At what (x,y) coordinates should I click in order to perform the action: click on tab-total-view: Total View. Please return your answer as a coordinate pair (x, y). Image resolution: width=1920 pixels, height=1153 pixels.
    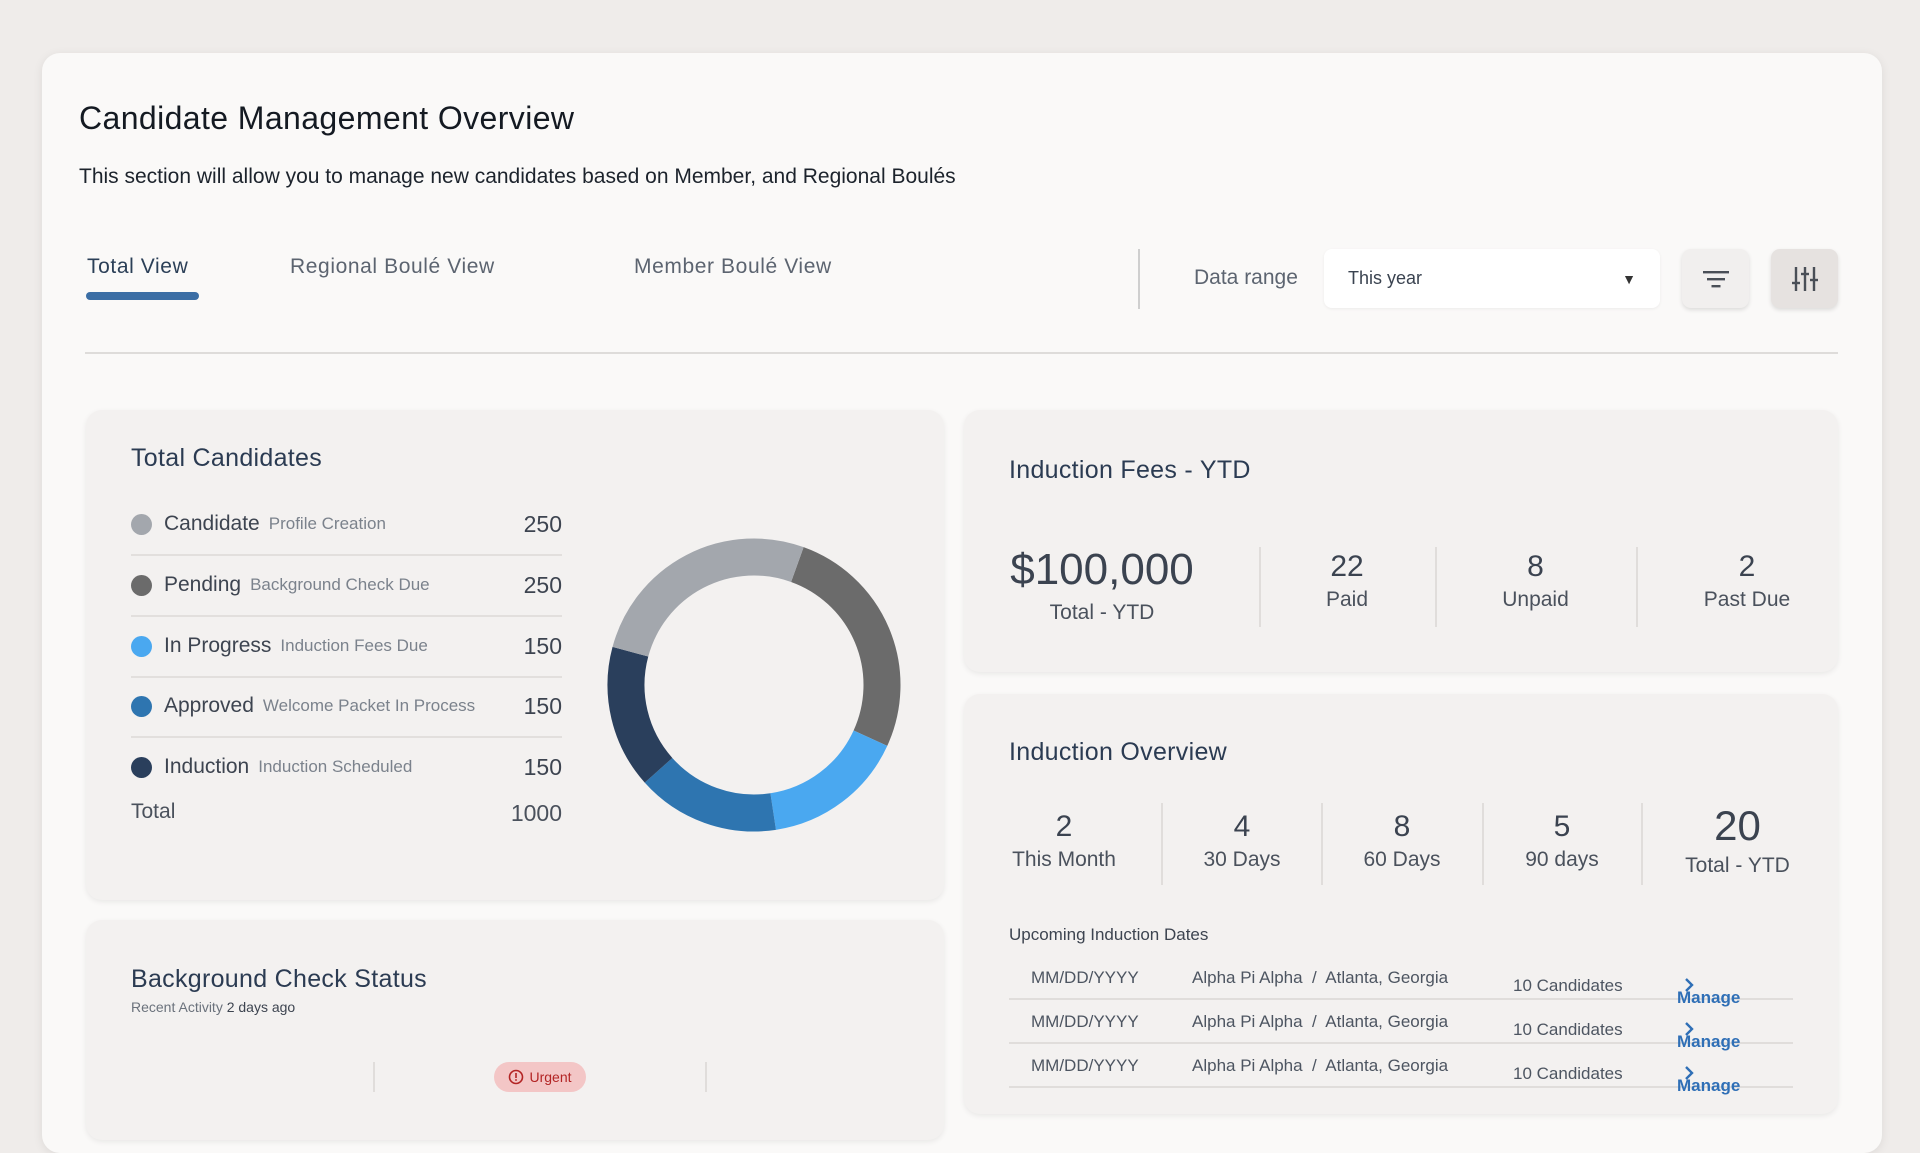
    Looking at the image, I should click on (138, 266).